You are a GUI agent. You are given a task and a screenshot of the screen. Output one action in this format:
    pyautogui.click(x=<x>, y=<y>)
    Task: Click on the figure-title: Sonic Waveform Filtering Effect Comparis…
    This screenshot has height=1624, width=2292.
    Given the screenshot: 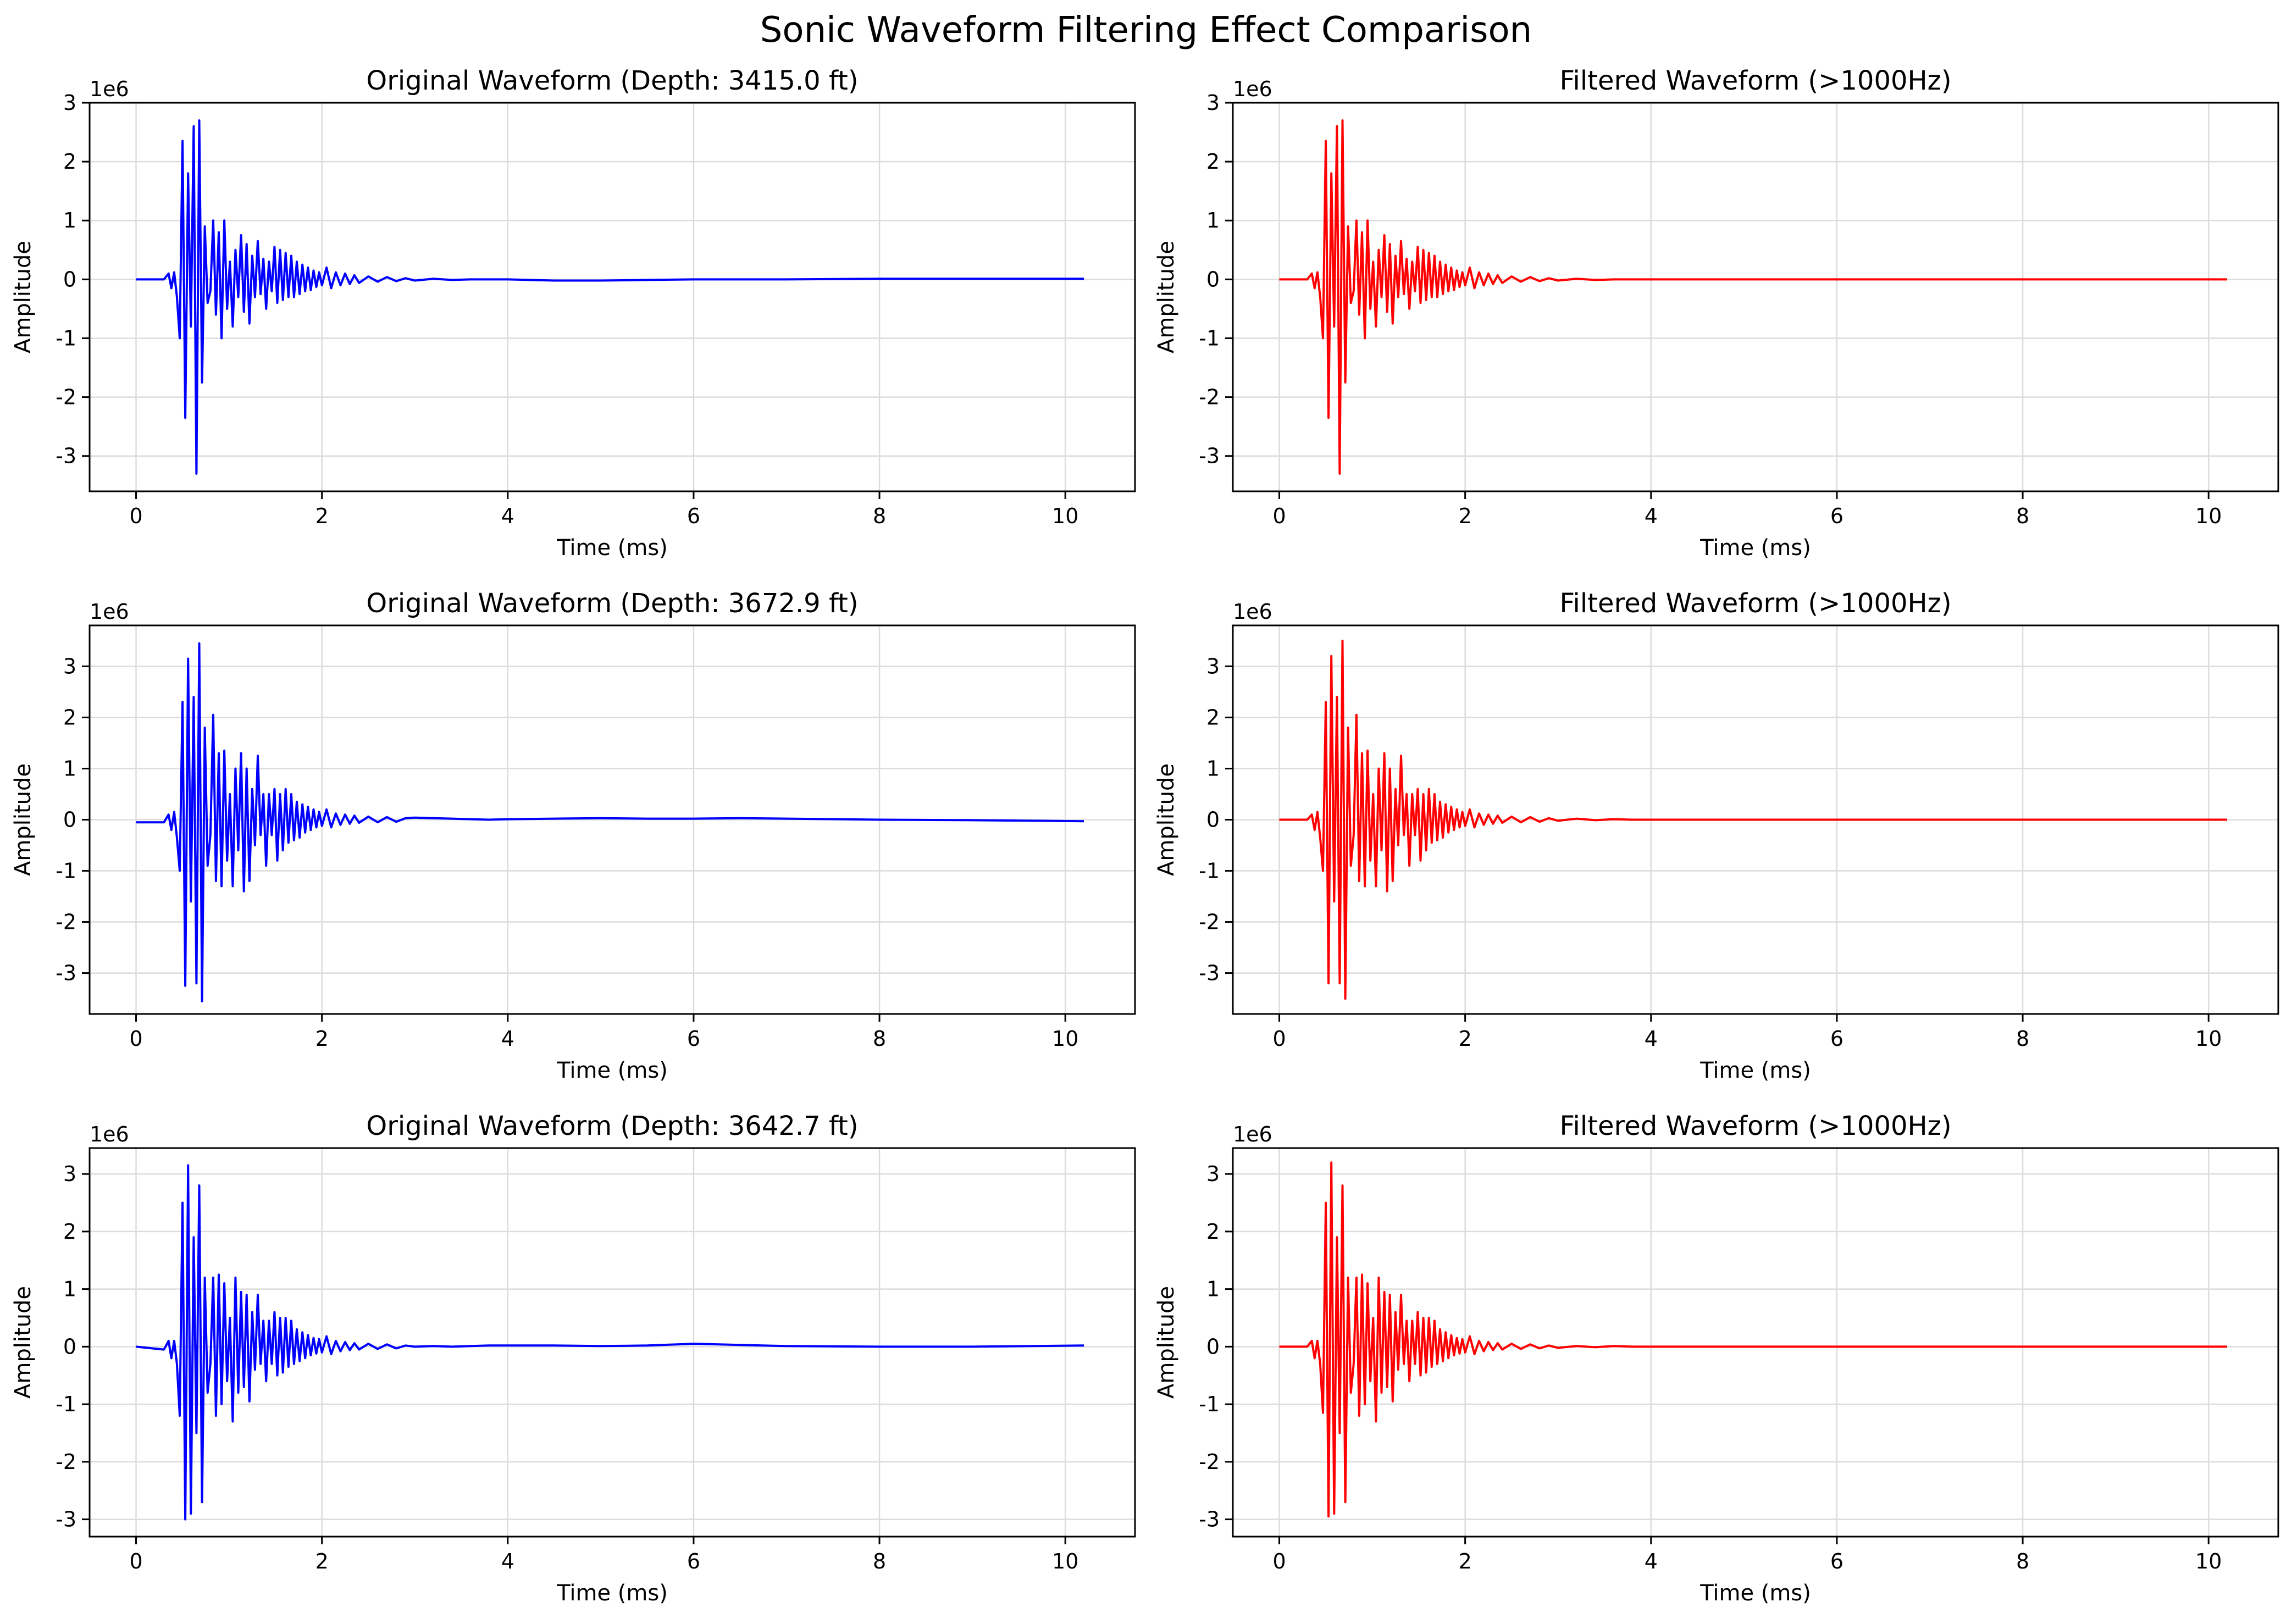 What is the action you would take?
    pyautogui.click(x=1146, y=30)
    